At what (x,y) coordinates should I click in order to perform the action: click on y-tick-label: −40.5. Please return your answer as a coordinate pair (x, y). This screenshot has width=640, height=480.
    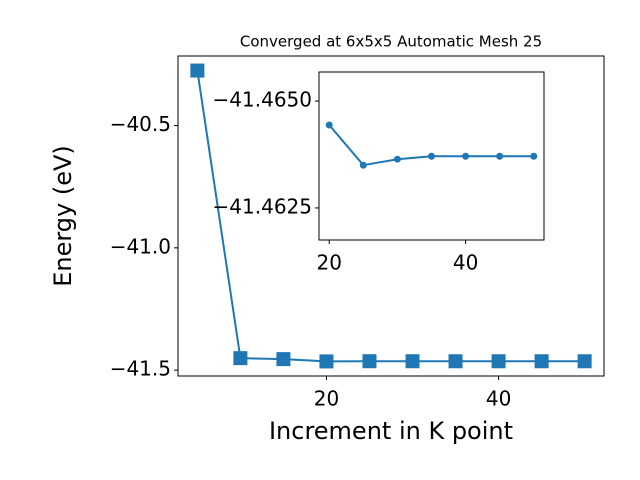
    Looking at the image, I should click on (140, 124).